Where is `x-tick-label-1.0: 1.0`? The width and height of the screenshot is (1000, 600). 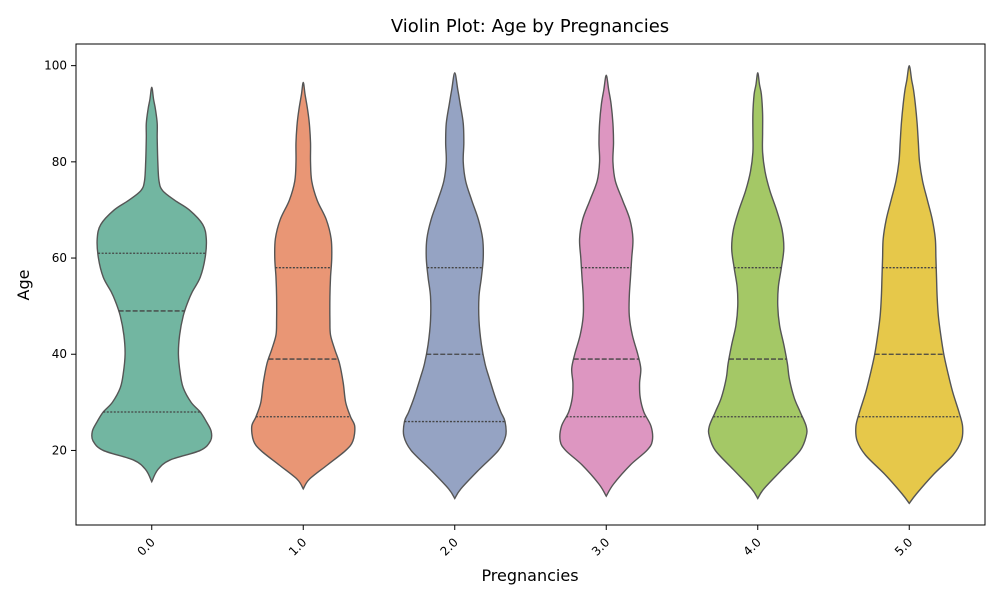
x-tick-label-1.0: 1.0 is located at coordinates (297, 546).